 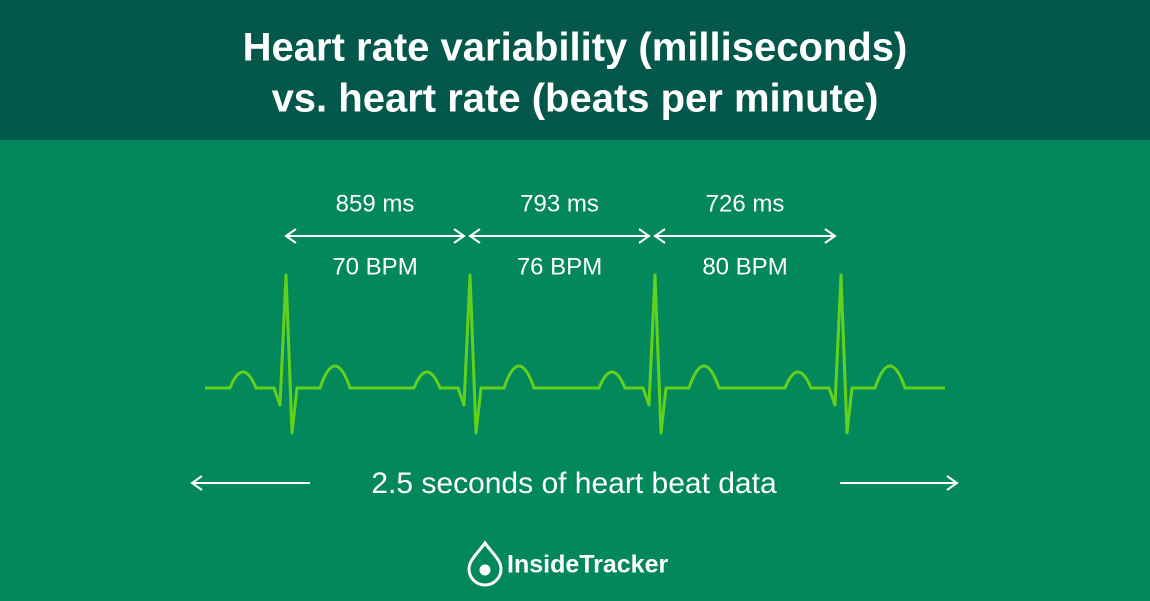 What do you see at coordinates (587, 565) in the screenshot?
I see `brand-name: InsideTracker` at bounding box center [587, 565].